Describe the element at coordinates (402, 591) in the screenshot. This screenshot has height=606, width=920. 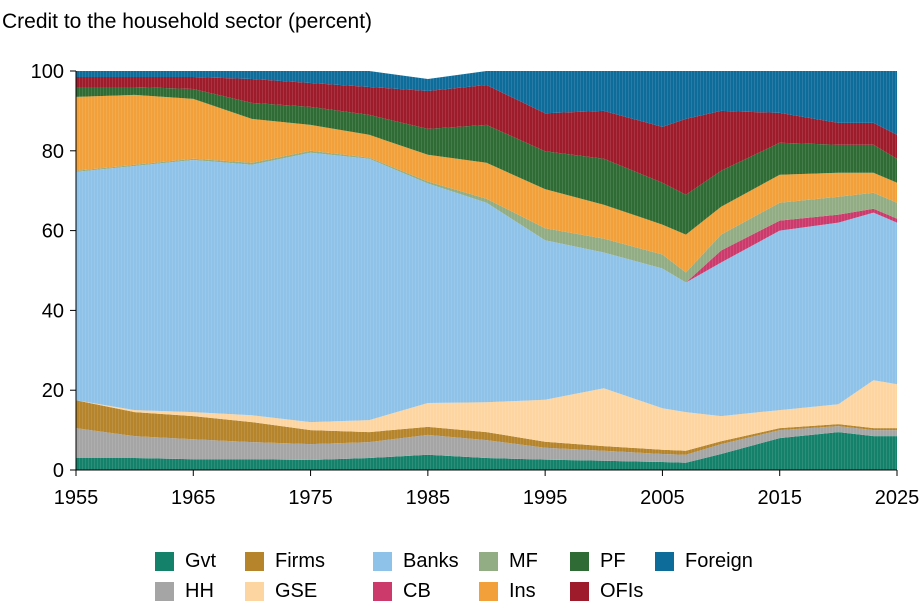
I see `legend-item-cb: CB` at that location.